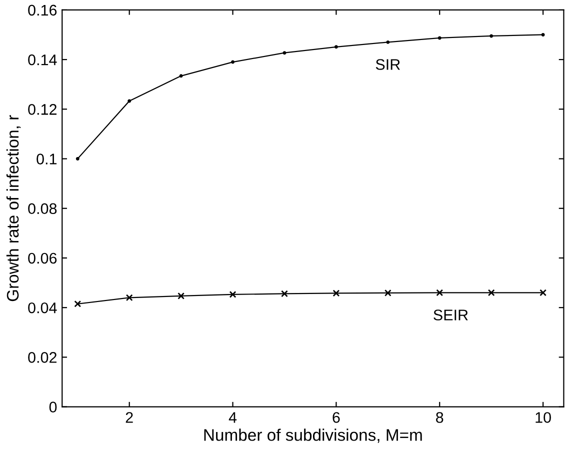 The image size is (570, 452). What do you see at coordinates (13, 208) in the screenshot?
I see `y-axis-title: Growth rate of infection, r` at bounding box center [13, 208].